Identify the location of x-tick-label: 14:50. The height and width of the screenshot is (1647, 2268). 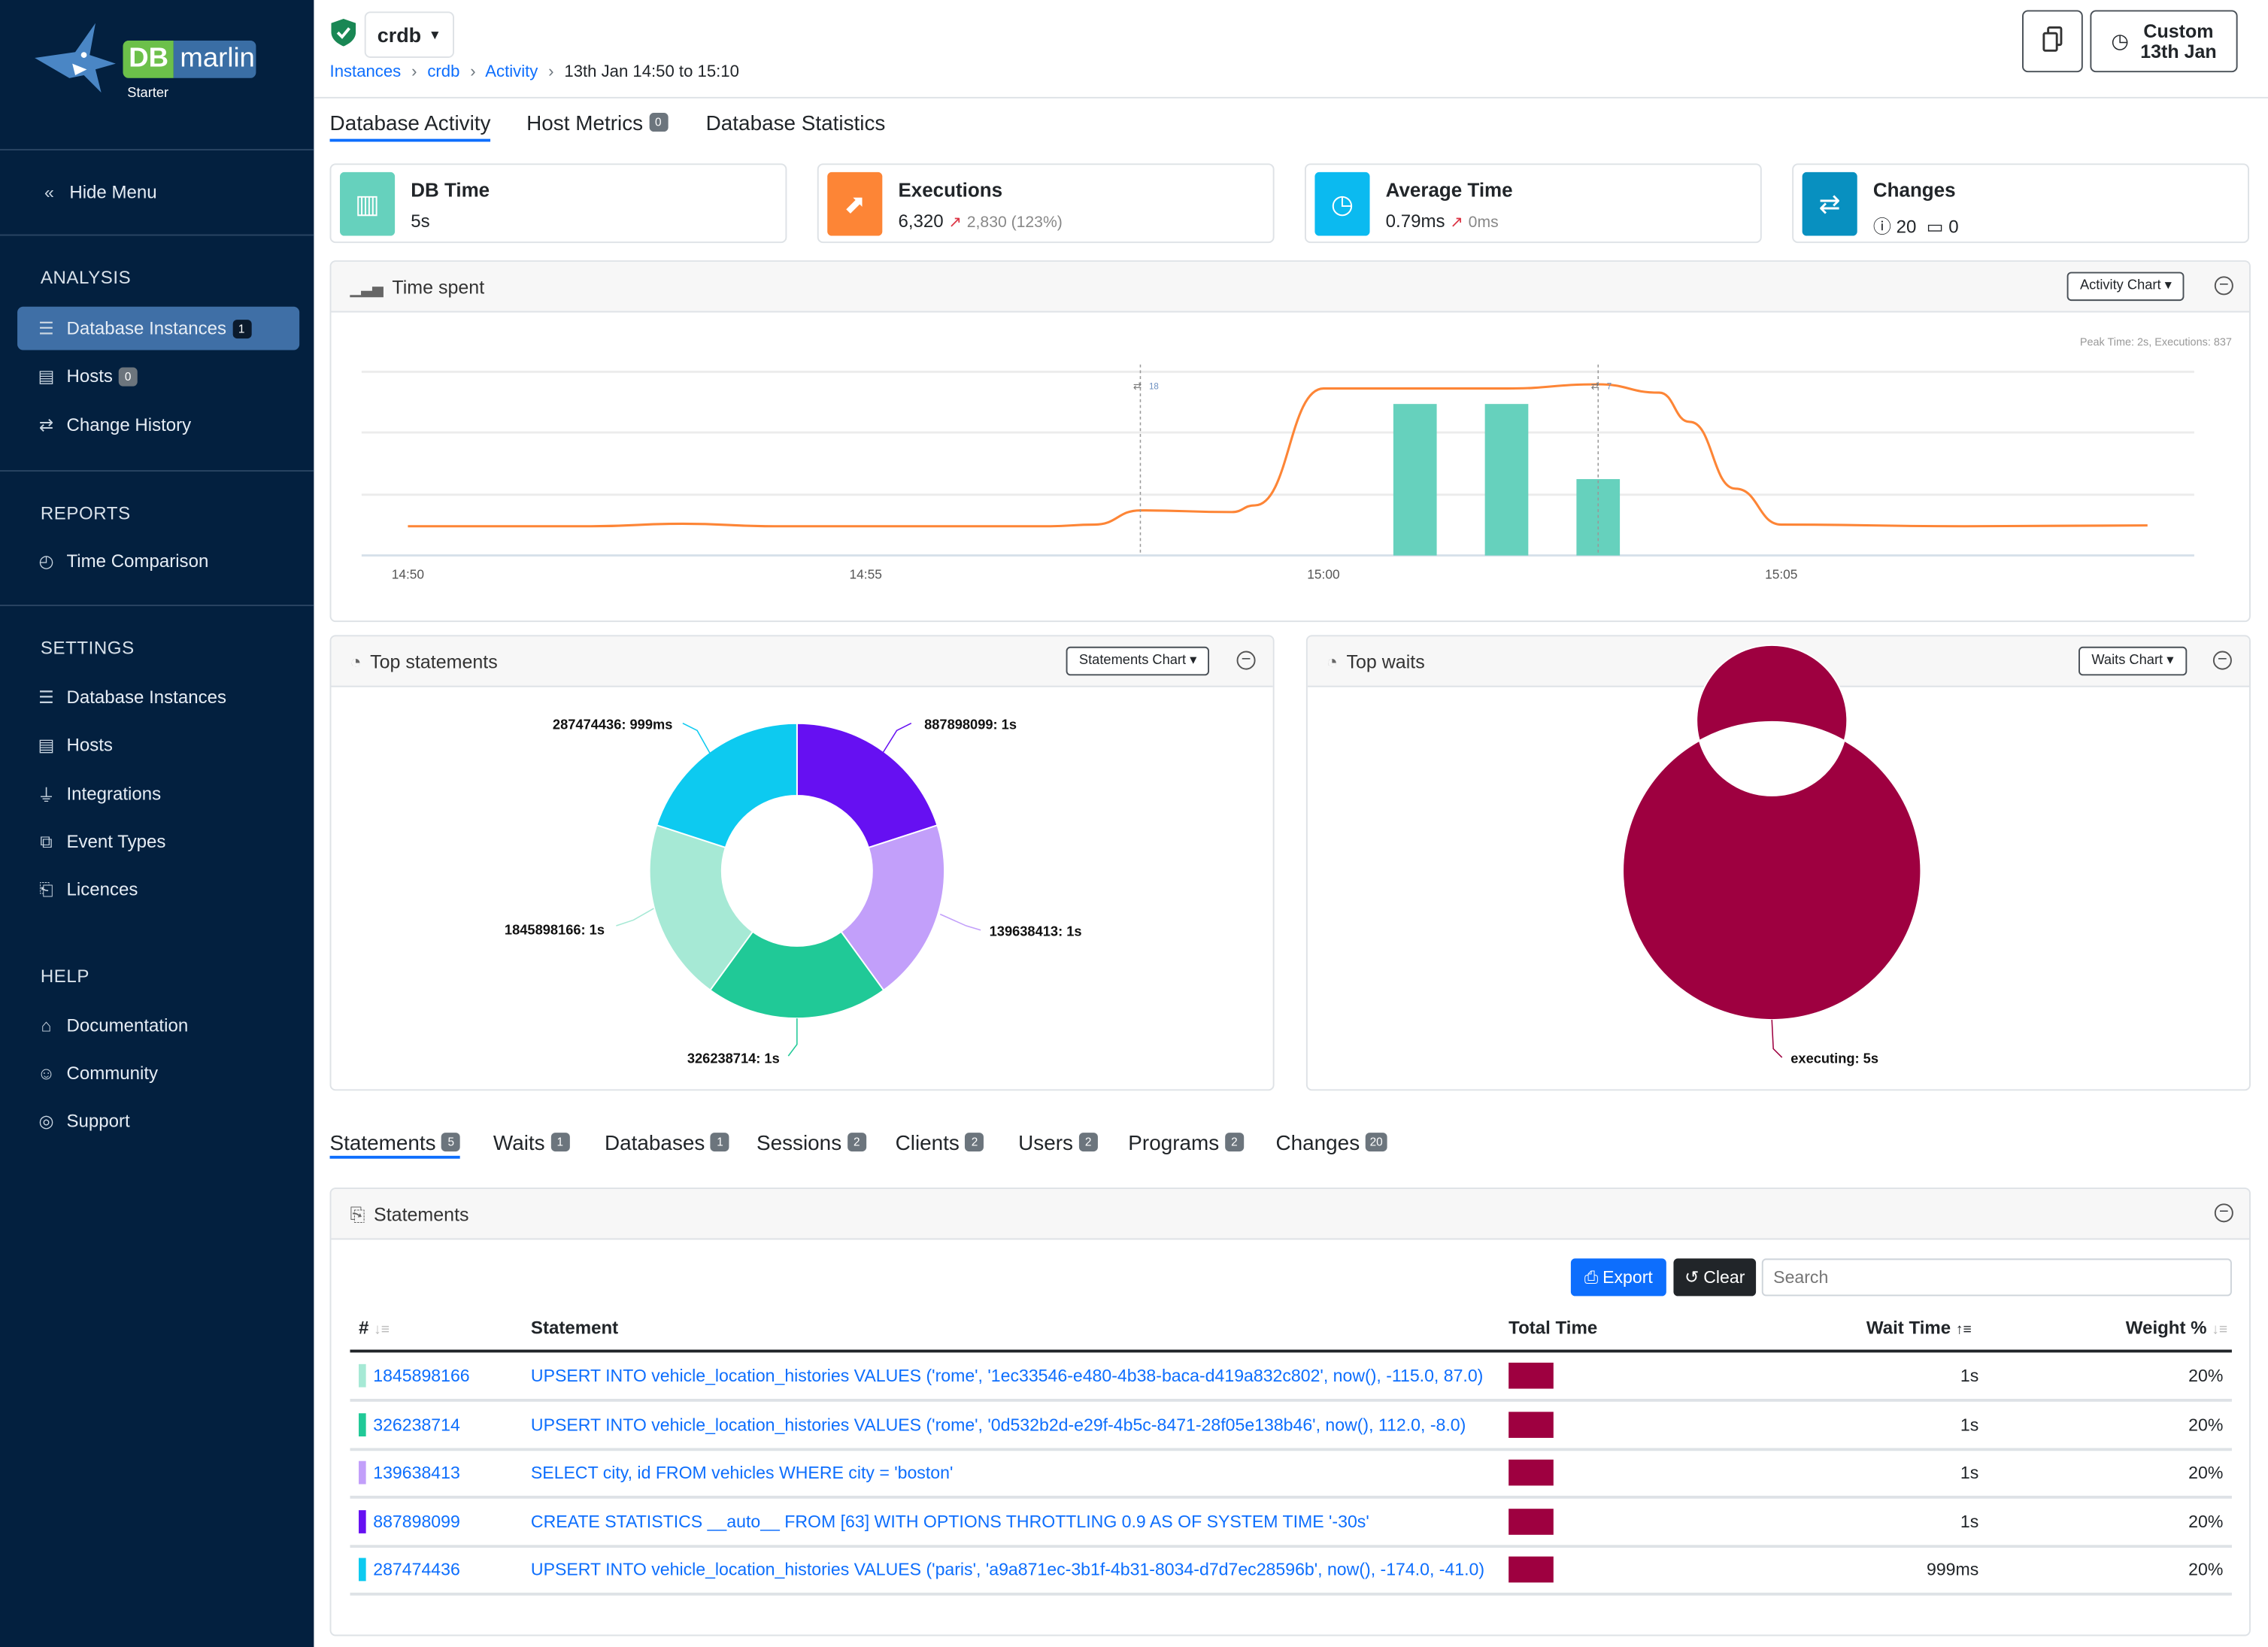
(408, 573).